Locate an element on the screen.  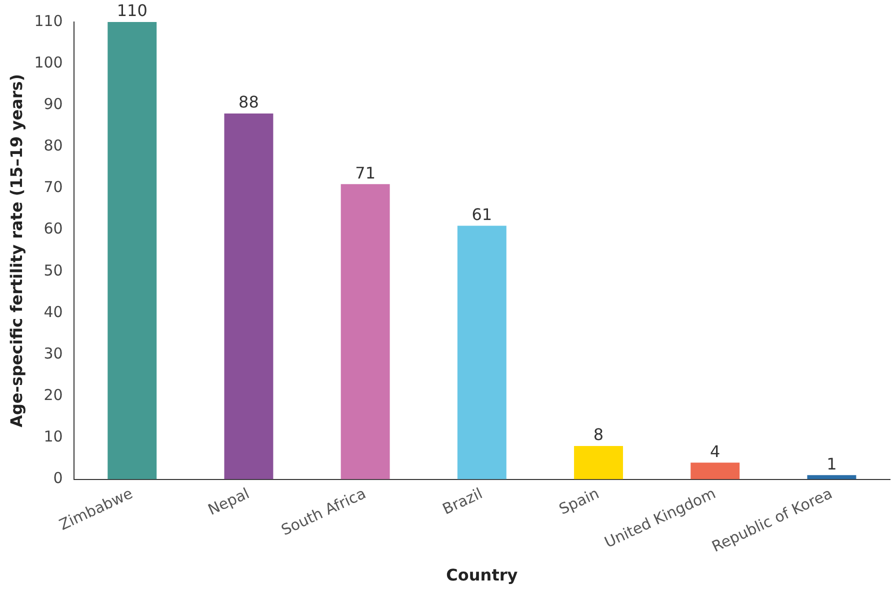
y-tick-label: 40 is located at coordinates (53, 311).